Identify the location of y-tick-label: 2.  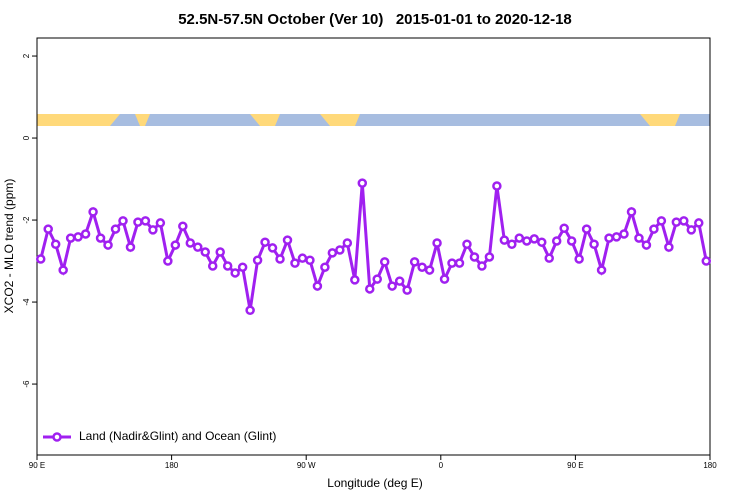
(26, 55).